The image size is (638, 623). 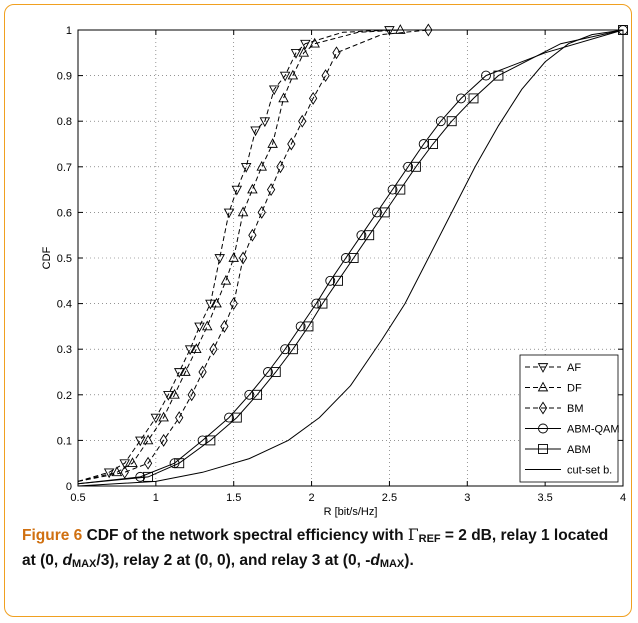 What do you see at coordinates (64, 213) in the screenshot?
I see `y-tick-label: 0.6` at bounding box center [64, 213].